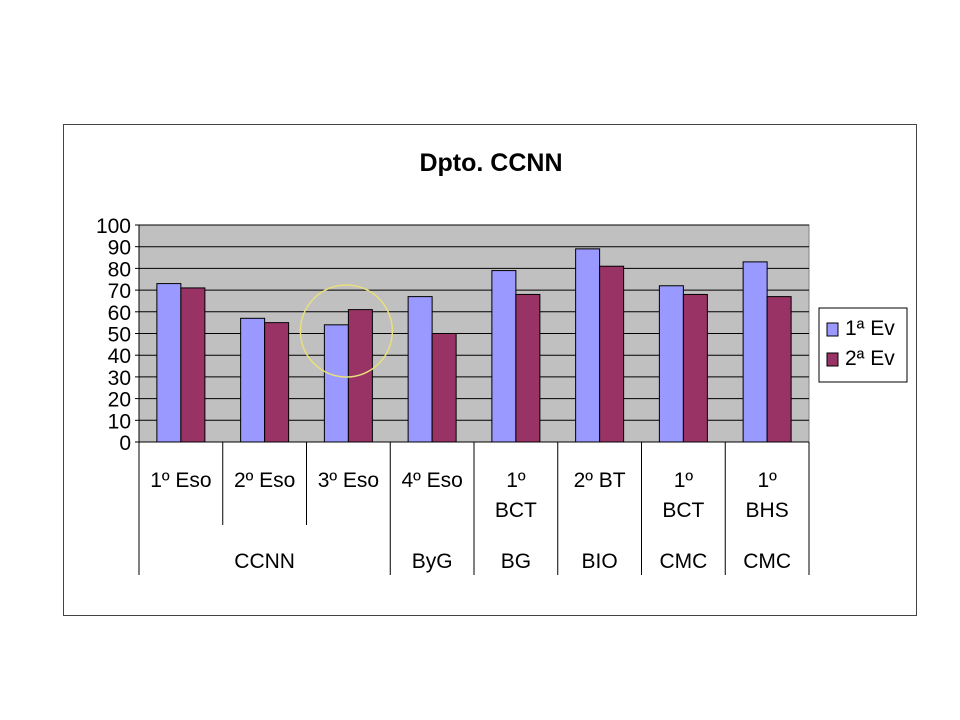 The width and height of the screenshot is (960, 720). What do you see at coordinates (119, 269) in the screenshot?
I see `y-tick-label: 80` at bounding box center [119, 269].